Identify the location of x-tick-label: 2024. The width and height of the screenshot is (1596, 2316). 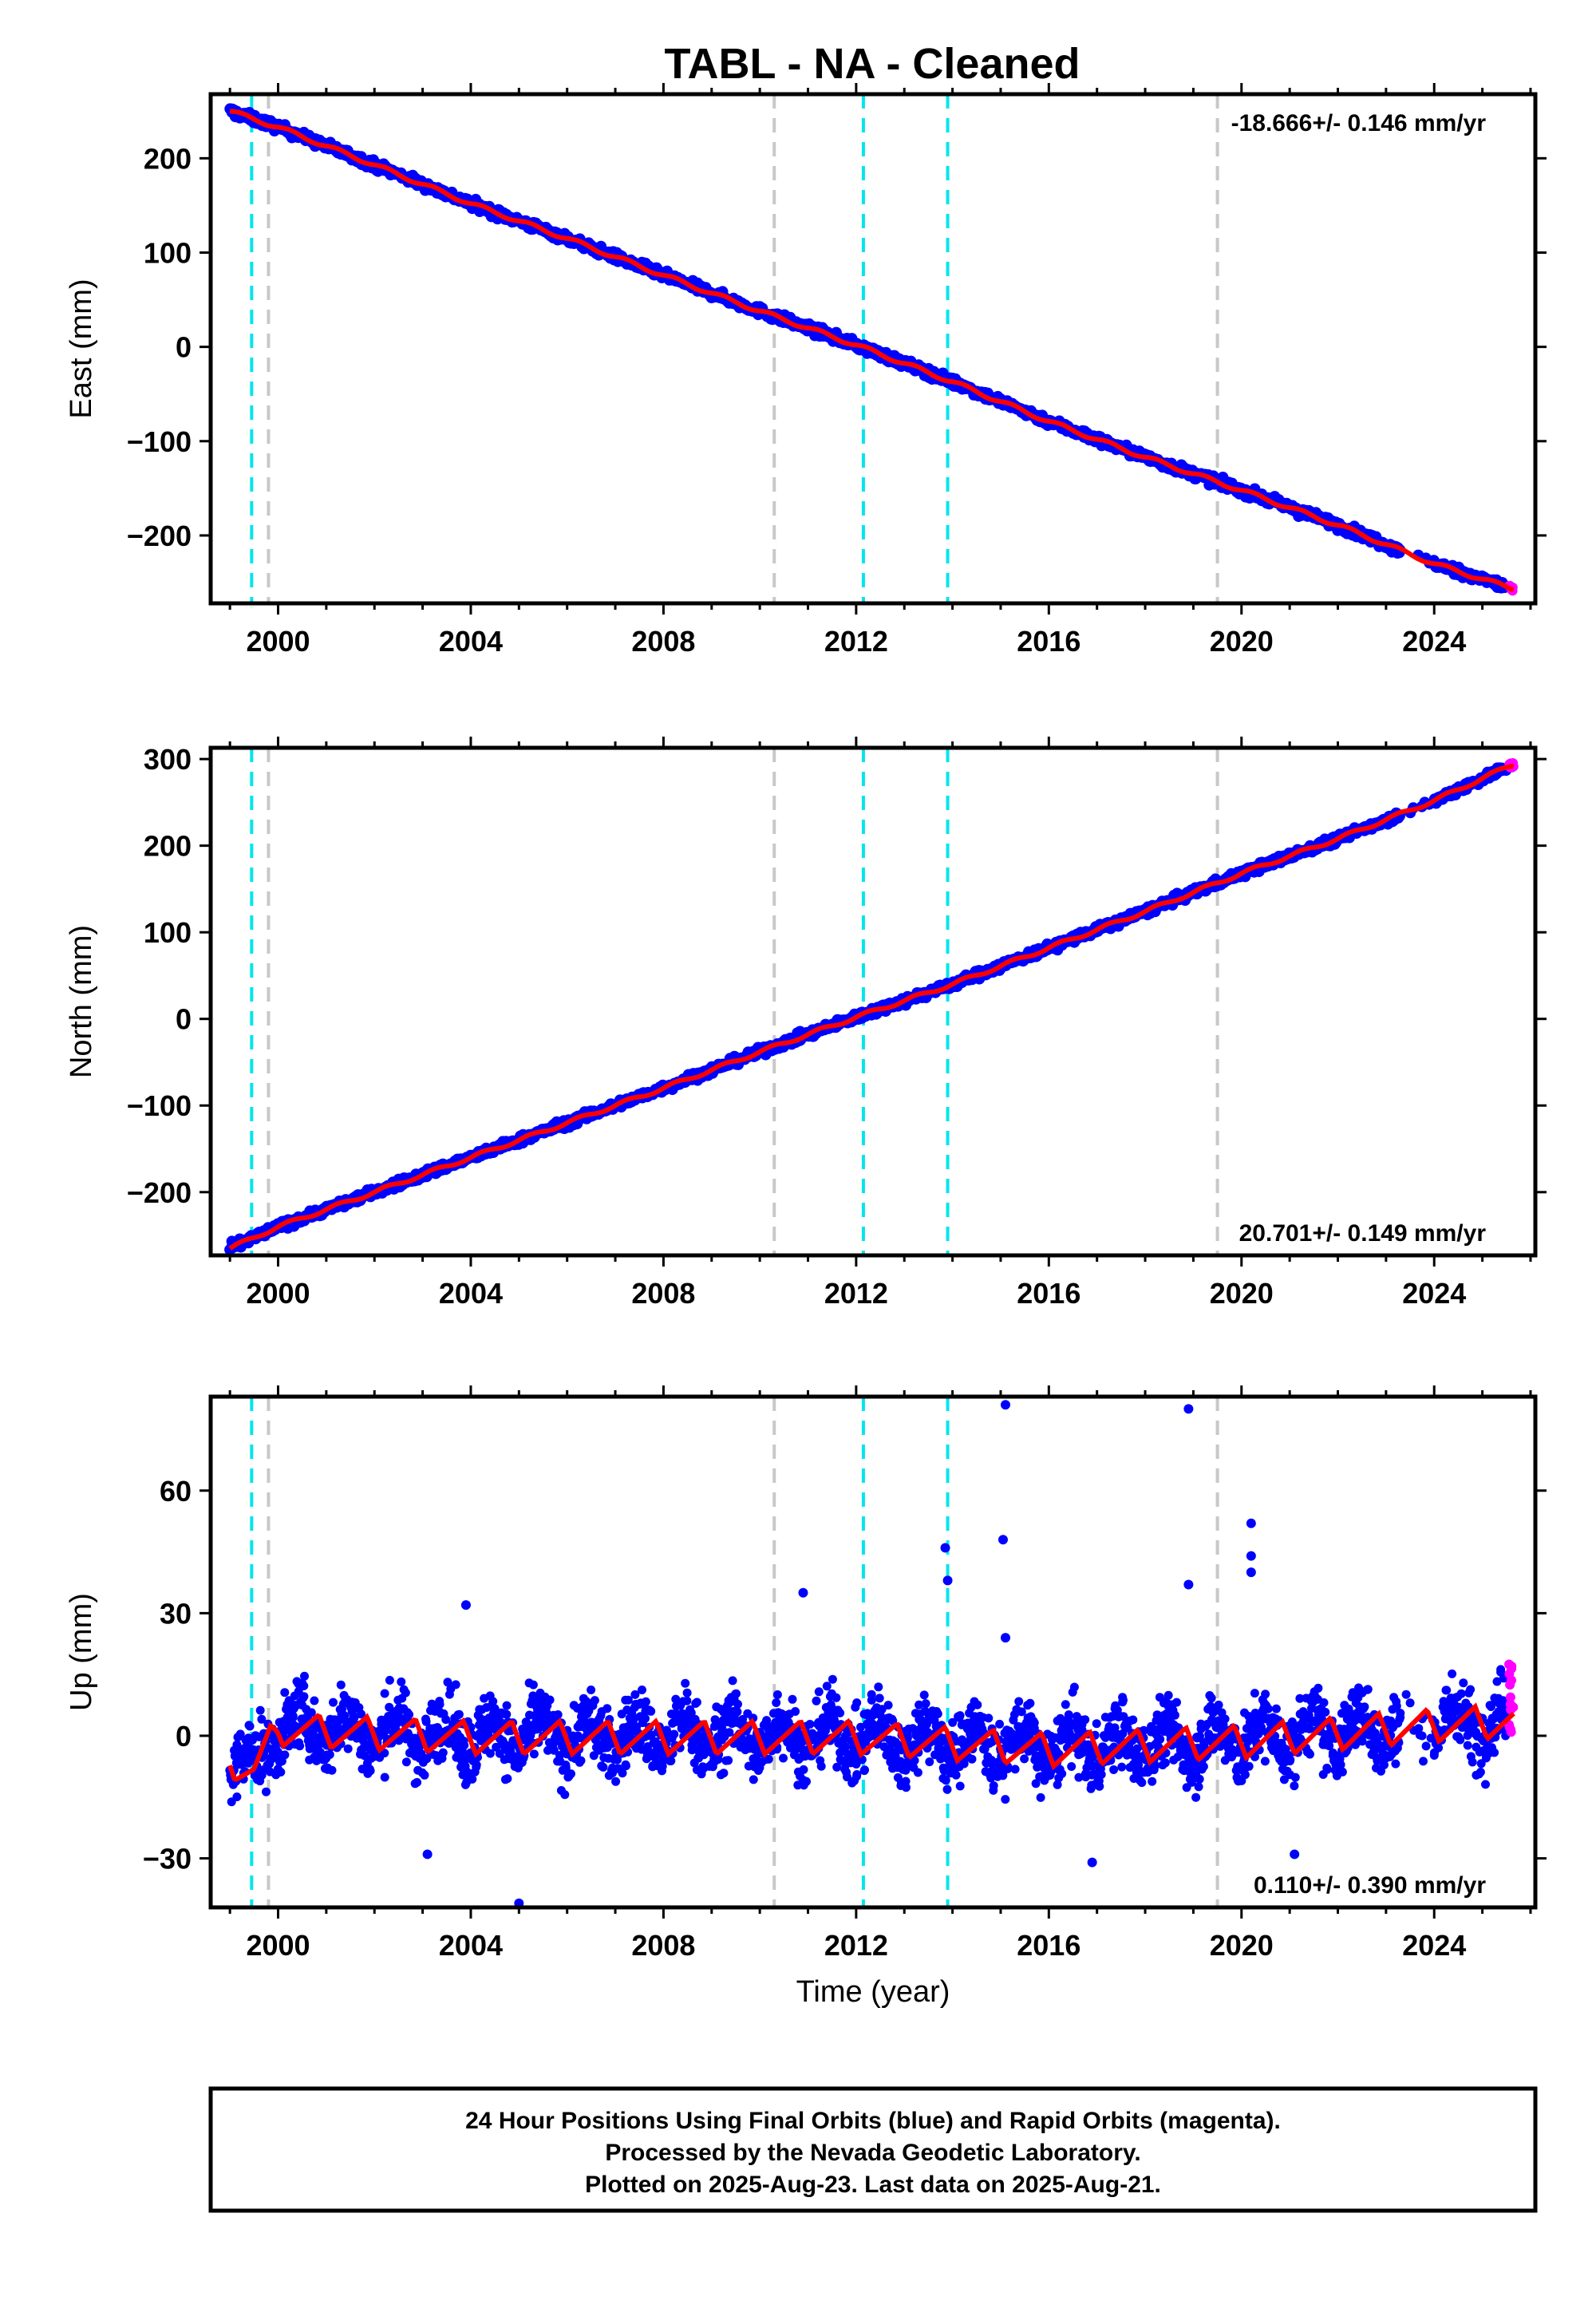
(1434, 1293).